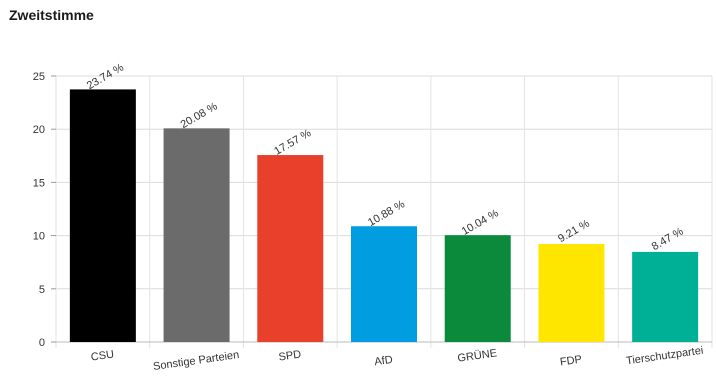 This screenshot has height=385, width=716. Describe the element at coordinates (570, 361) in the screenshot. I see `category-label: FDP` at that location.